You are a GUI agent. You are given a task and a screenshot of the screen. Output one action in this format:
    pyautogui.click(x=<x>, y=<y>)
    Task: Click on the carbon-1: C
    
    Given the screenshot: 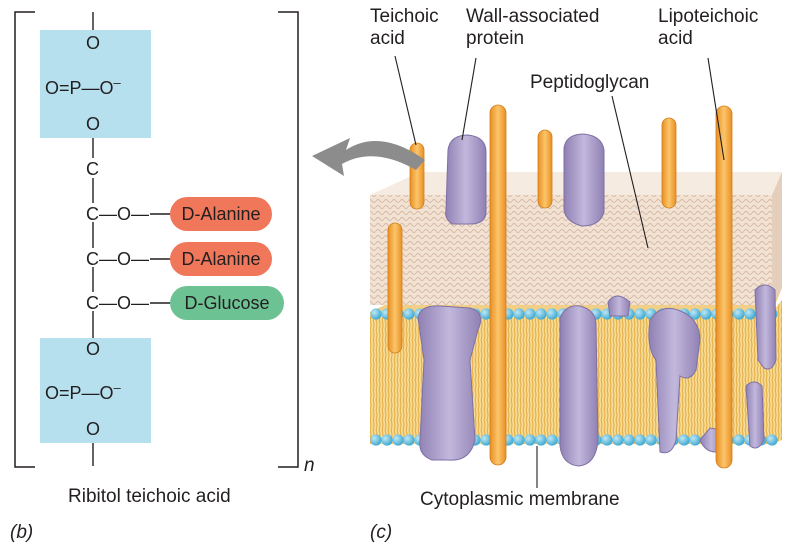 What is the action you would take?
    pyautogui.click(x=92, y=169)
    